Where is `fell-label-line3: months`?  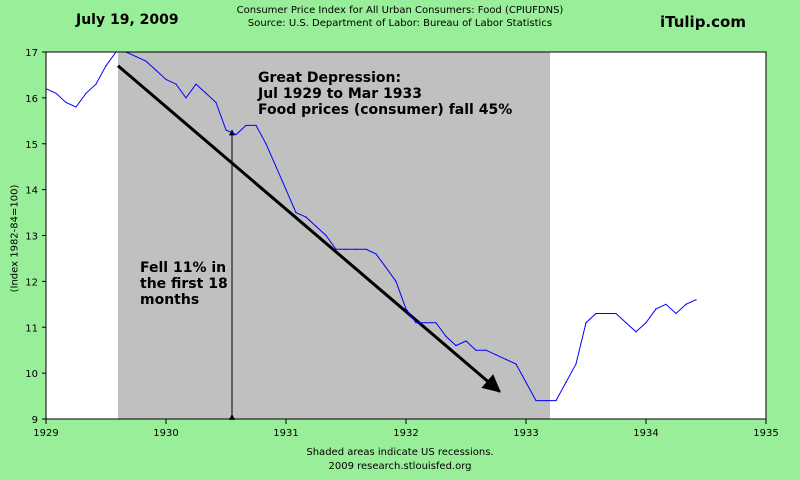
fell-label-line3: months is located at coordinates (169, 300).